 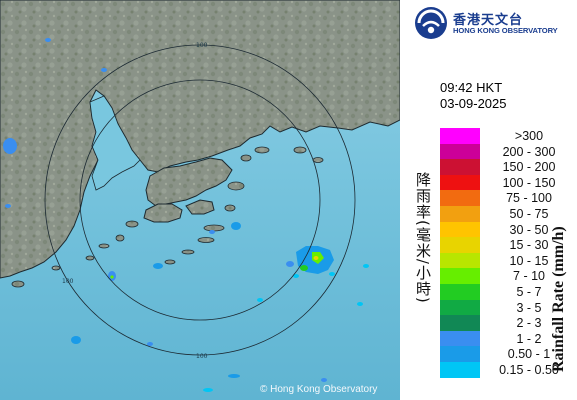 What do you see at coordinates (529, 260) in the screenshot?
I see `legend-label: 10 - 15` at bounding box center [529, 260].